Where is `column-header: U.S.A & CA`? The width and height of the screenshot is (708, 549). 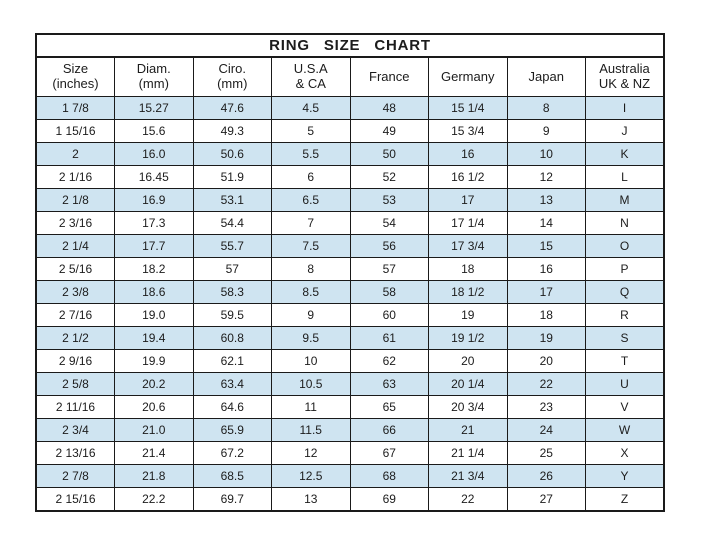 column-header: U.S.A & CA is located at coordinates (311, 76).